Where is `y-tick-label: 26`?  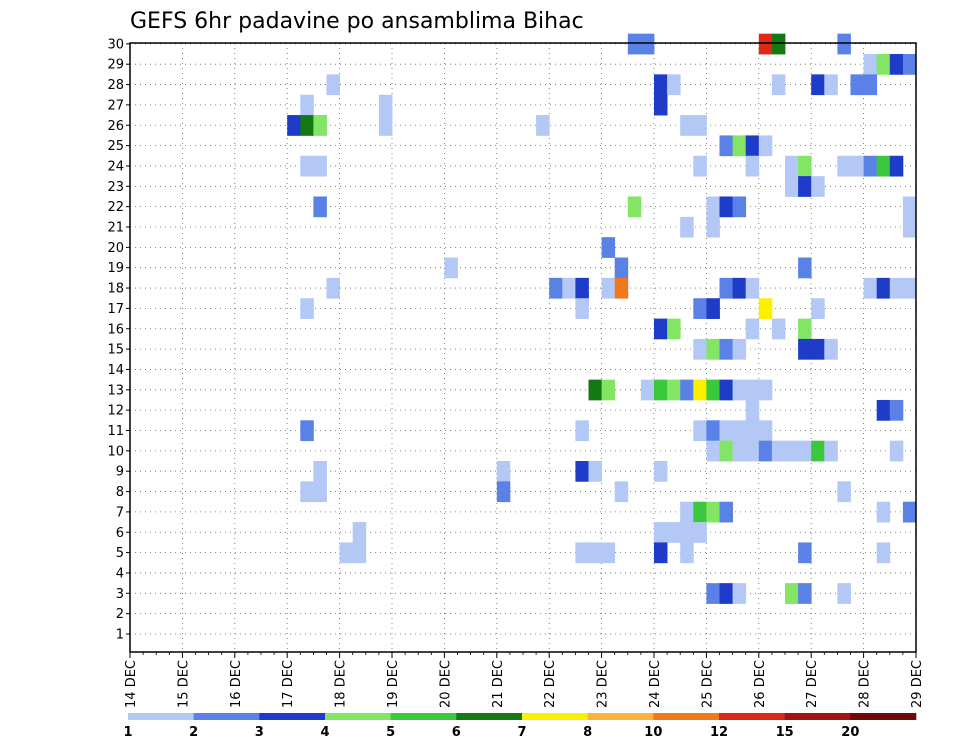
y-tick-label: 26 is located at coordinates (115, 126).